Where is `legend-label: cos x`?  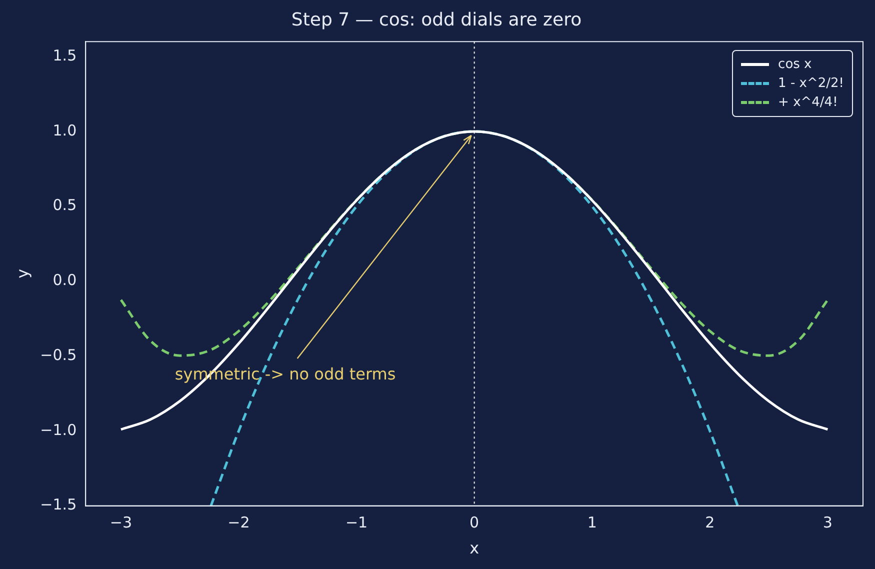
legend-label: cos x is located at coordinates (795, 64).